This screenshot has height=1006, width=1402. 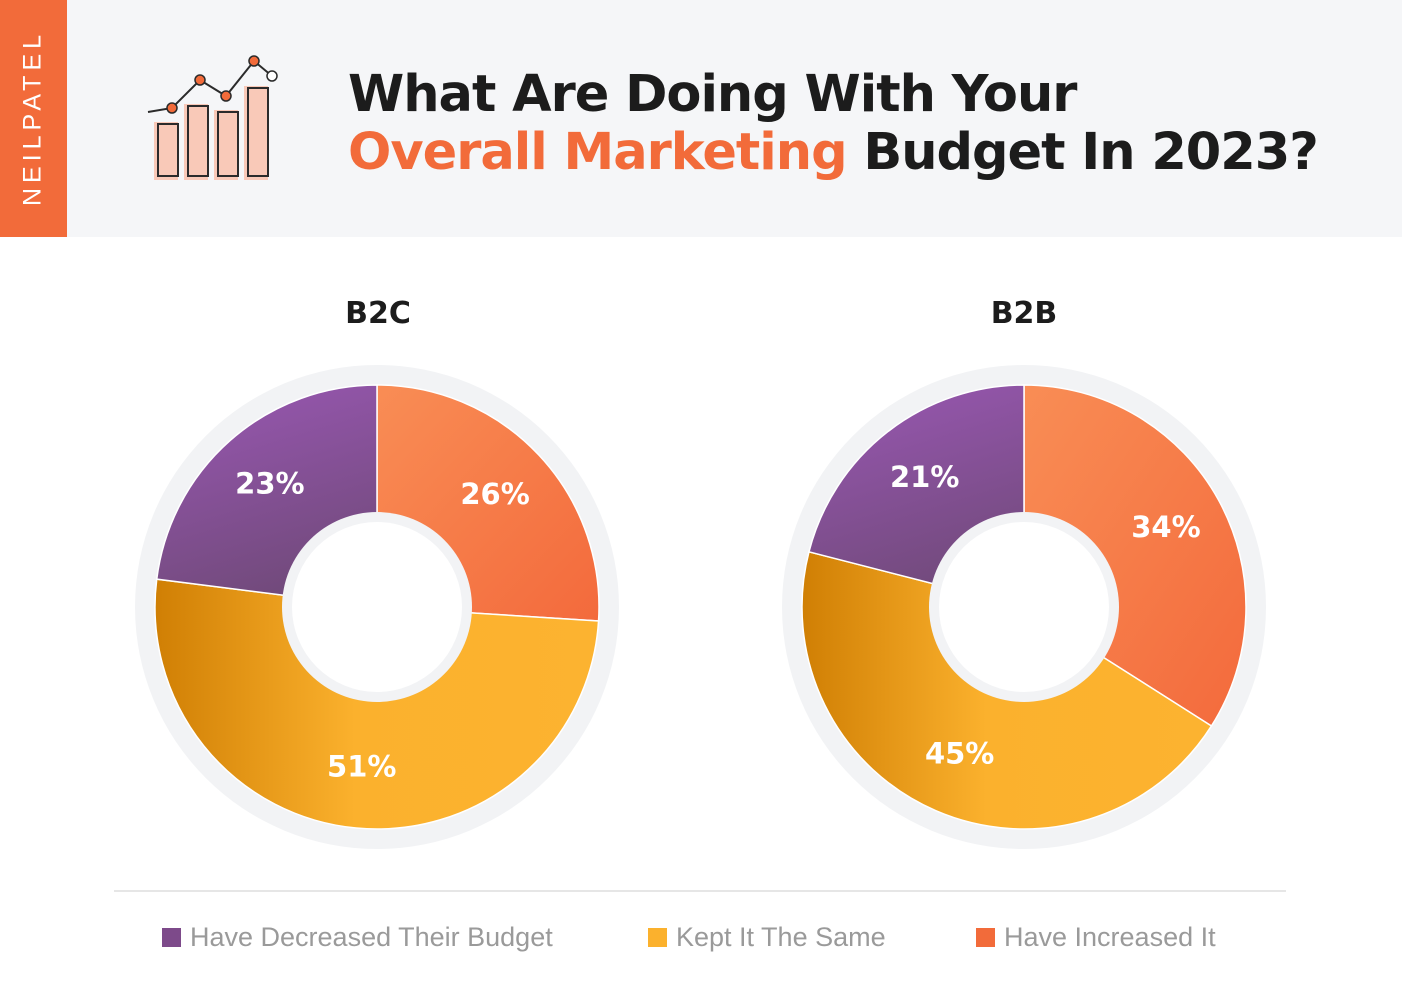 I want to click on donut-b2c-label-decreased: 23%, so click(x=269, y=483).